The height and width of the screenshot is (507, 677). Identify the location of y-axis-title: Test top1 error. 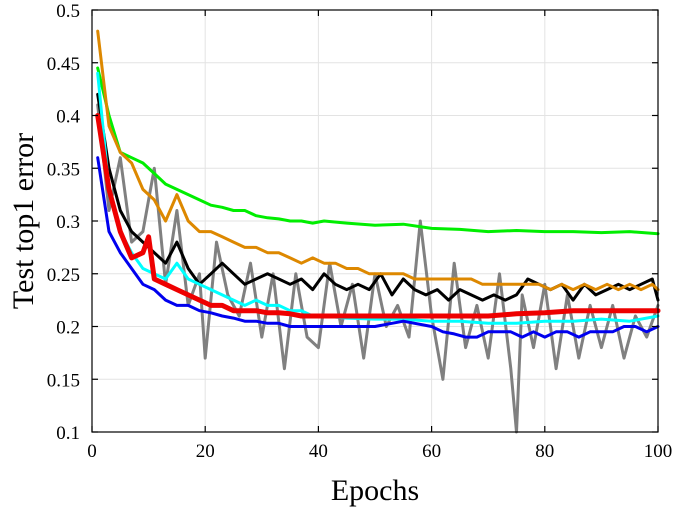
(23, 221).